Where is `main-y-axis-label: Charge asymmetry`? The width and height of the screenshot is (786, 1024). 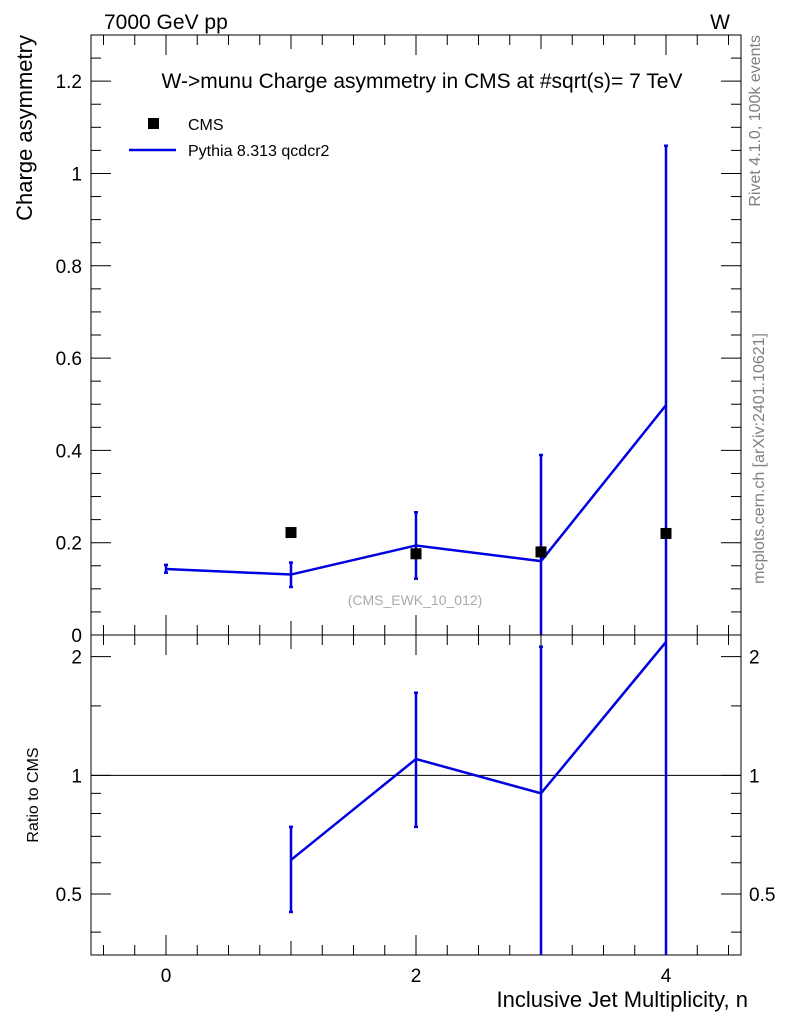
main-y-axis-label: Charge asymmetry is located at coordinates (24, 128).